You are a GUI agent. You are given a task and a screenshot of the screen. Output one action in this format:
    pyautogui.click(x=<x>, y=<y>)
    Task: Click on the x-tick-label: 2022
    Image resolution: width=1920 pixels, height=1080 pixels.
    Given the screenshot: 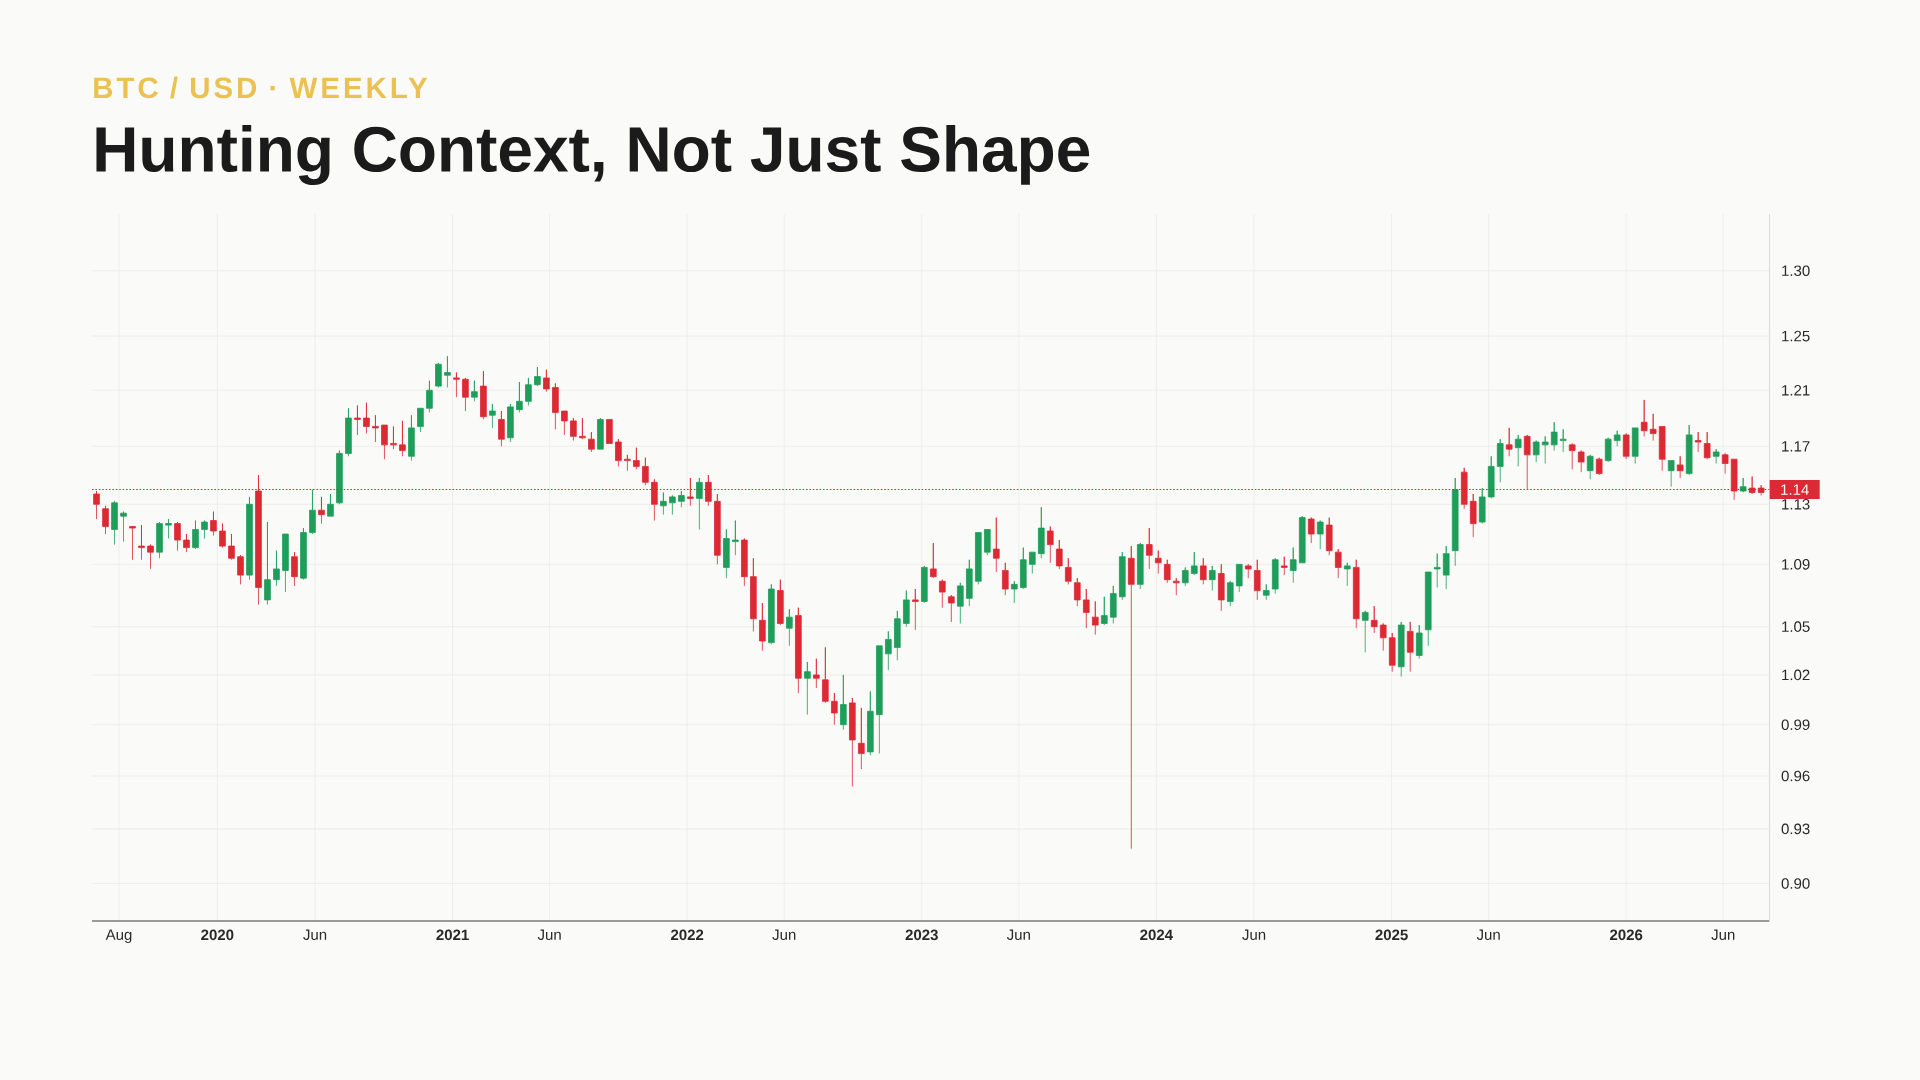 What is the action you would take?
    pyautogui.click(x=687, y=935)
    